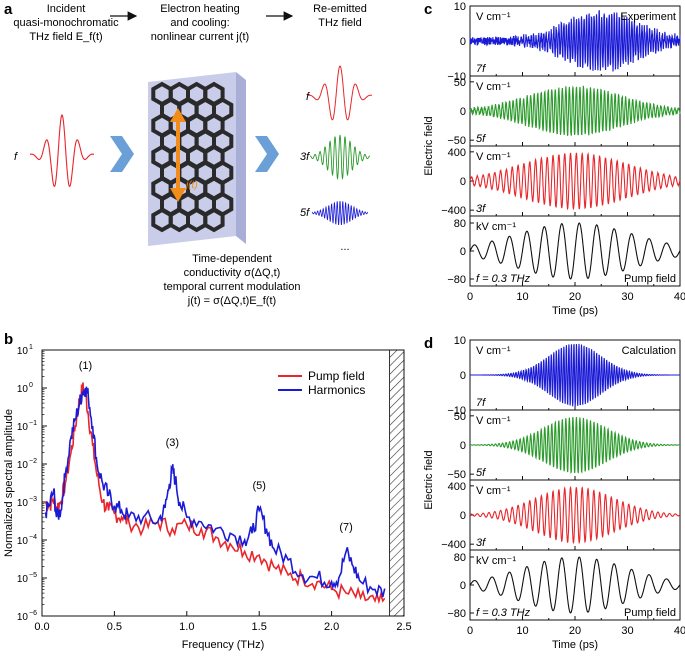 This screenshot has height=661, width=685. Describe the element at coordinates (460, 224) in the screenshot. I see `chartC-ytick-label-3-0: 80` at that location.